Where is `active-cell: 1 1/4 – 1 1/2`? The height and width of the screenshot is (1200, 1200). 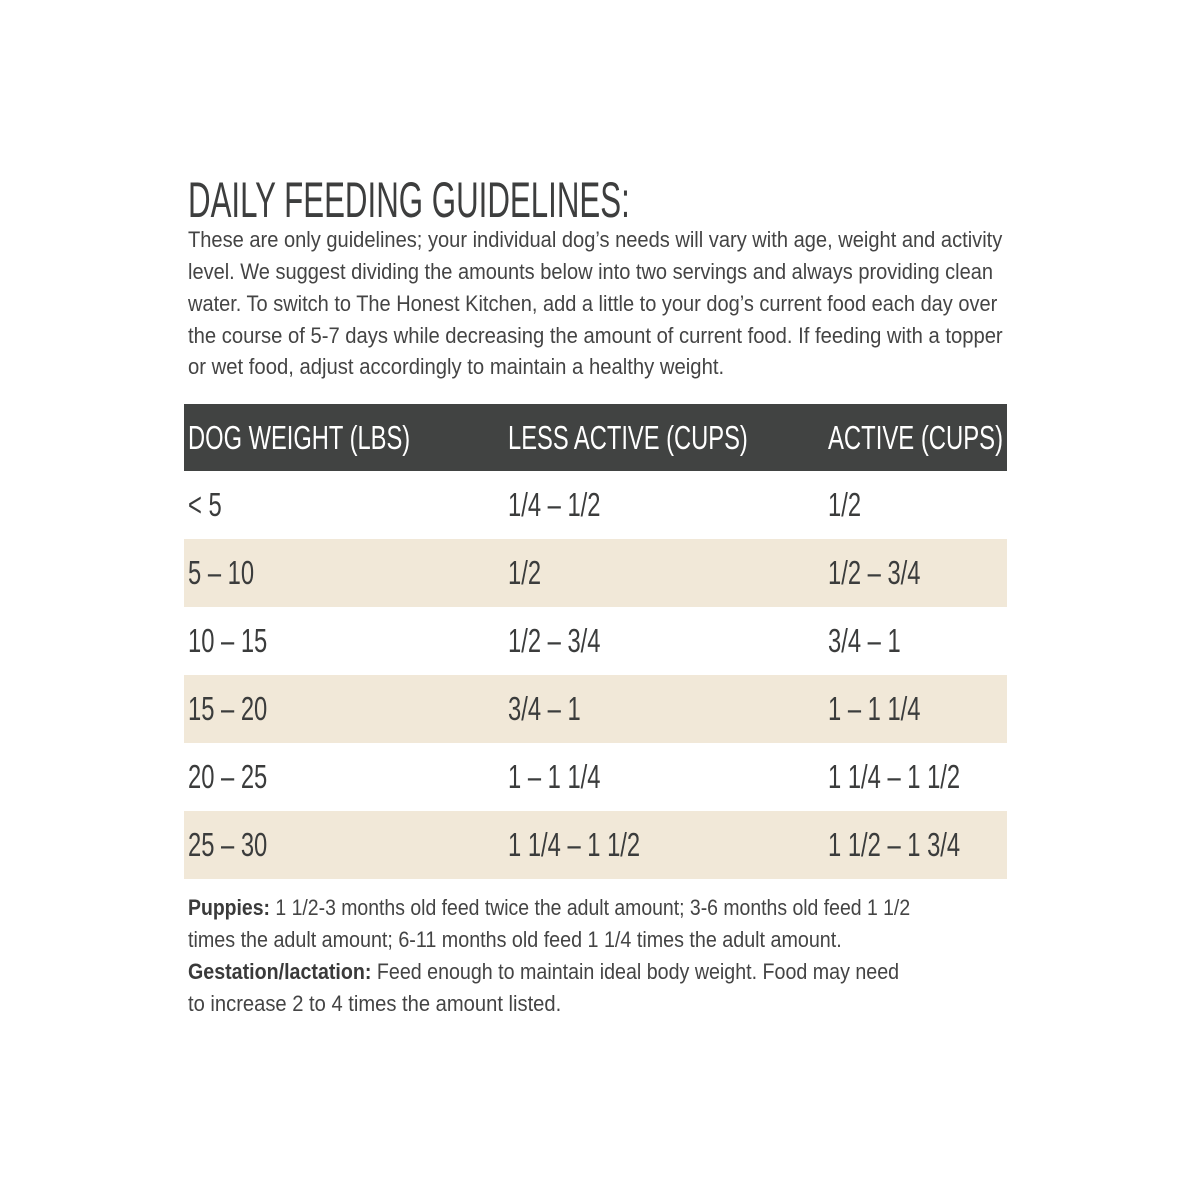 active-cell: 1 1/4 – 1 1/2 is located at coordinates (894, 776).